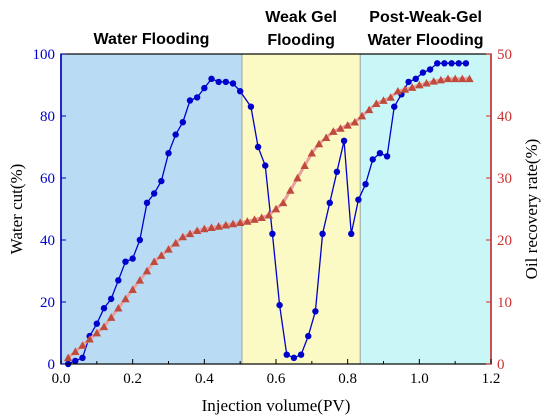  What do you see at coordinates (504, 55) in the screenshot?
I see `right-y-tick-label: 50` at bounding box center [504, 55].